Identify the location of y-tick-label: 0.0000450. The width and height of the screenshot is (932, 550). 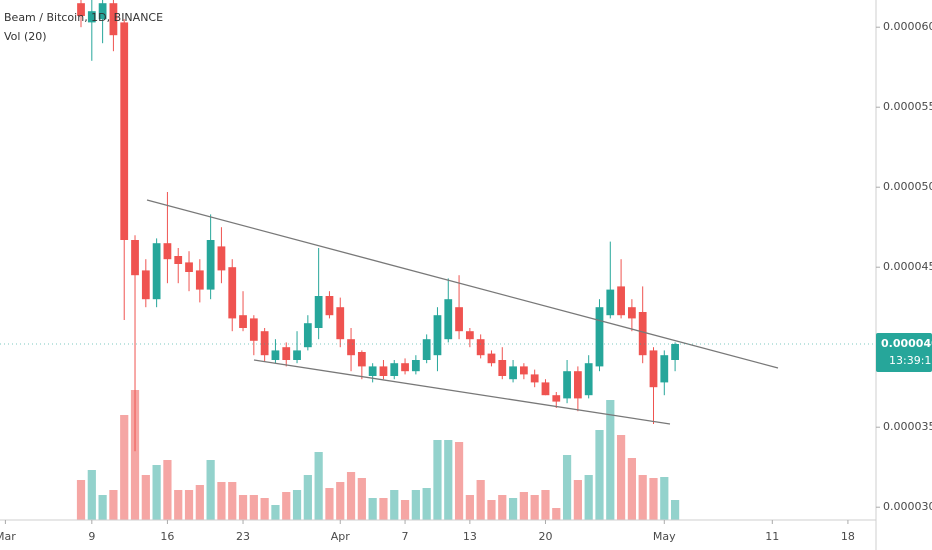
(907, 266).